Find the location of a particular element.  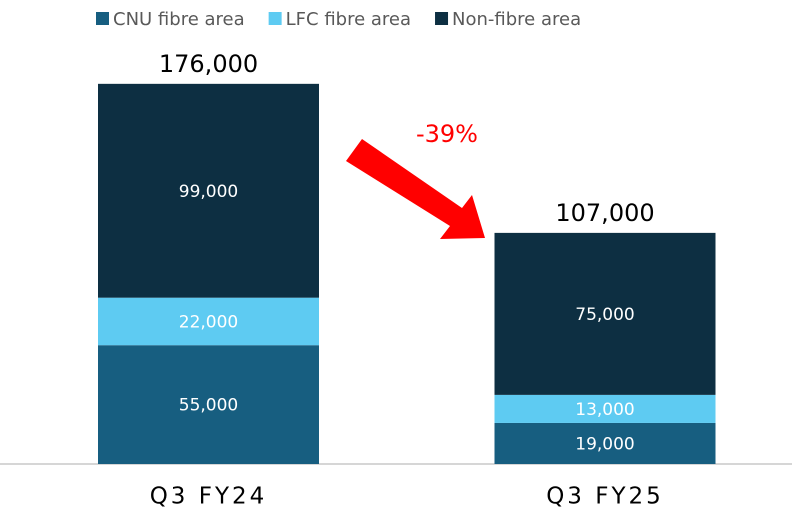

value-label: 22,000 is located at coordinates (208, 322).